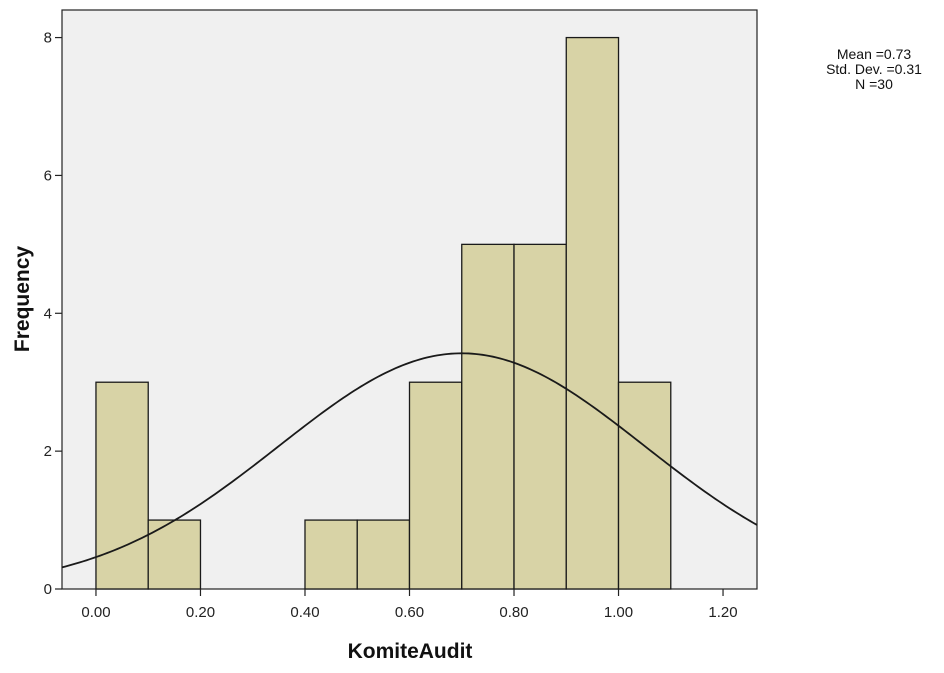 Image resolution: width=944 pixels, height=673 pixels. What do you see at coordinates (409, 612) in the screenshot?
I see `x-tick-label: 0.60` at bounding box center [409, 612].